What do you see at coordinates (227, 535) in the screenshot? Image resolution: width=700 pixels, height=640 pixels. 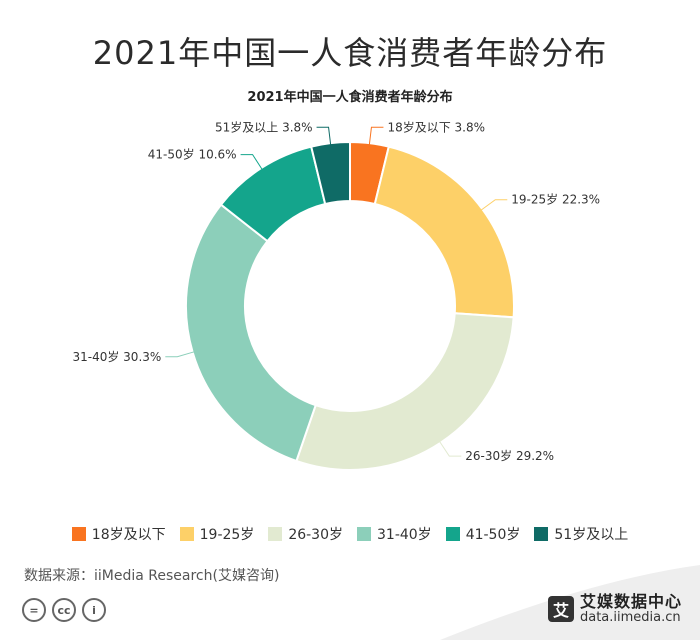 I see `legend-label: 19-25岁` at bounding box center [227, 535].